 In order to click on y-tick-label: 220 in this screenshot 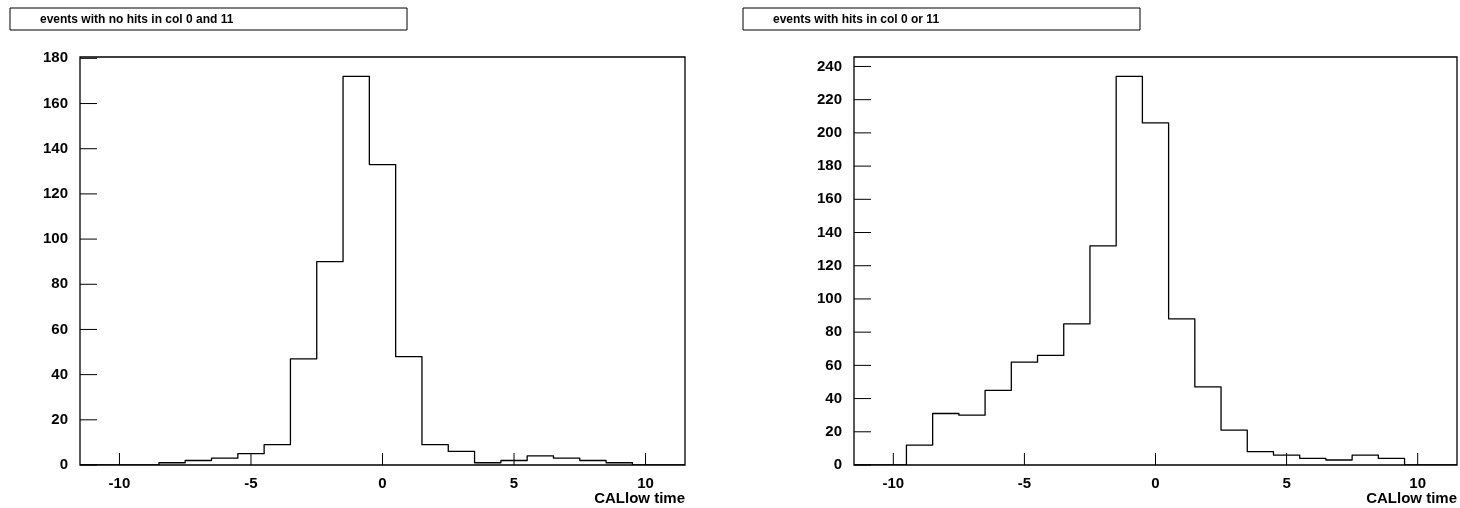, I will do `click(829, 98)`.